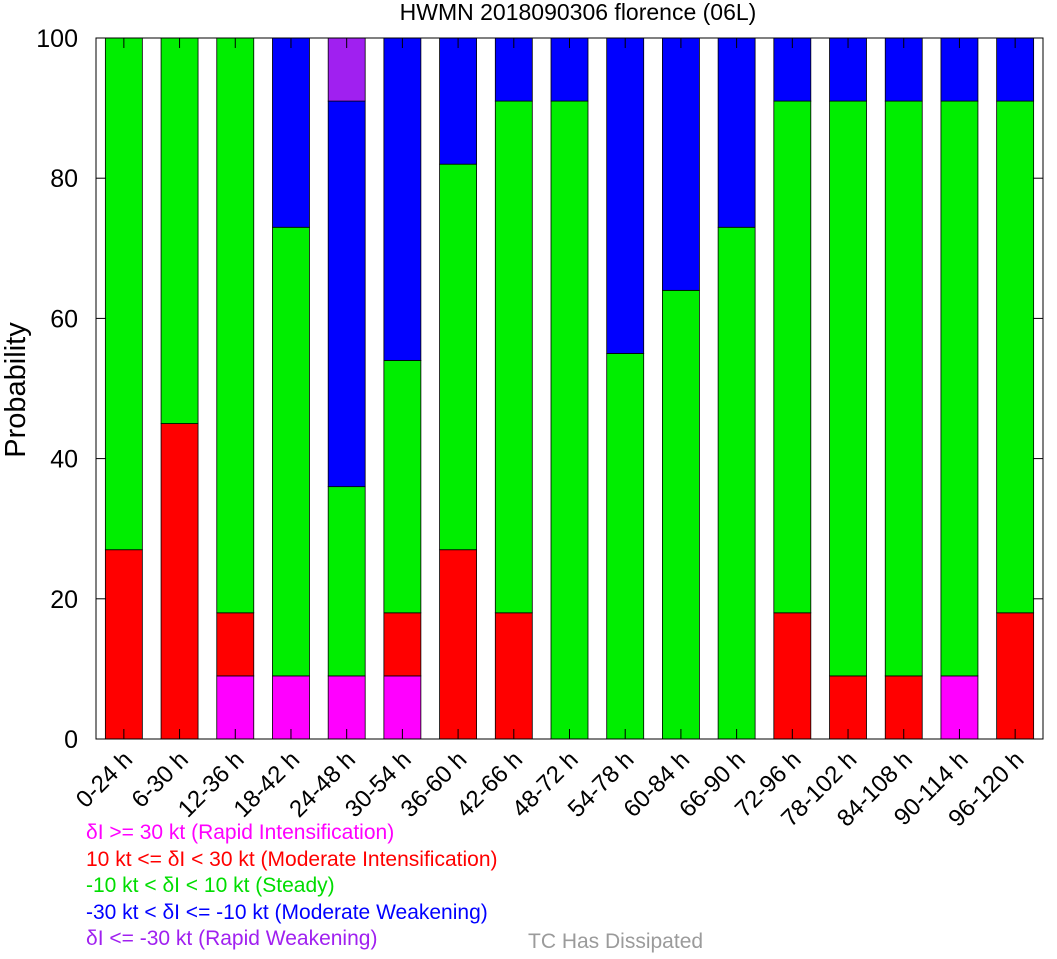 Image resolution: width=1057 pixels, height=959 pixels. What do you see at coordinates (346, 294) in the screenshot?
I see `bar-24-48h-moderate-weakening` at bounding box center [346, 294].